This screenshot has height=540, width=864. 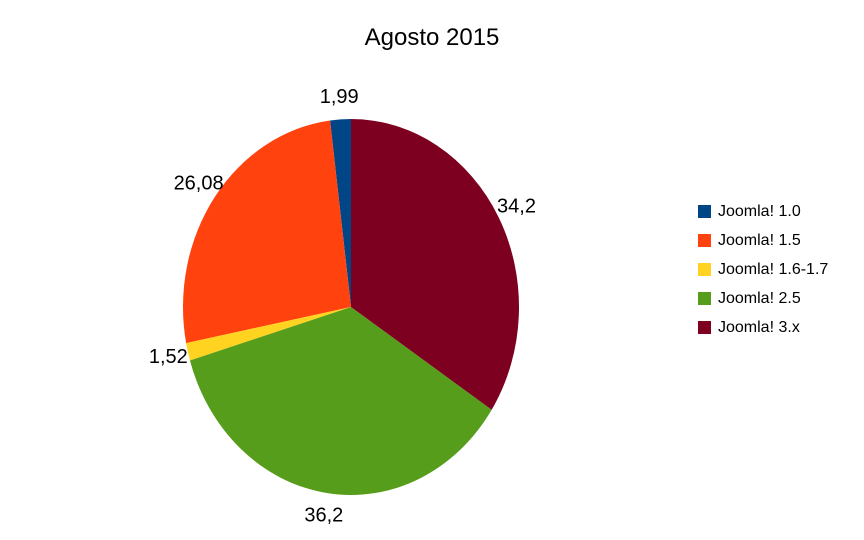 What do you see at coordinates (759, 327) in the screenshot?
I see `legend-label-joomla-3-x: Joomla! 3.x` at bounding box center [759, 327].